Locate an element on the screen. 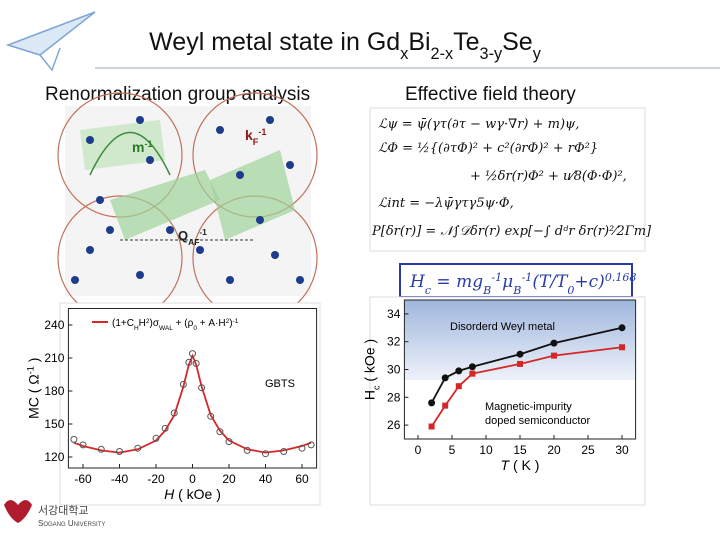 This screenshot has width=720, height=540. text-part: B is located at coordinates (486, 290).